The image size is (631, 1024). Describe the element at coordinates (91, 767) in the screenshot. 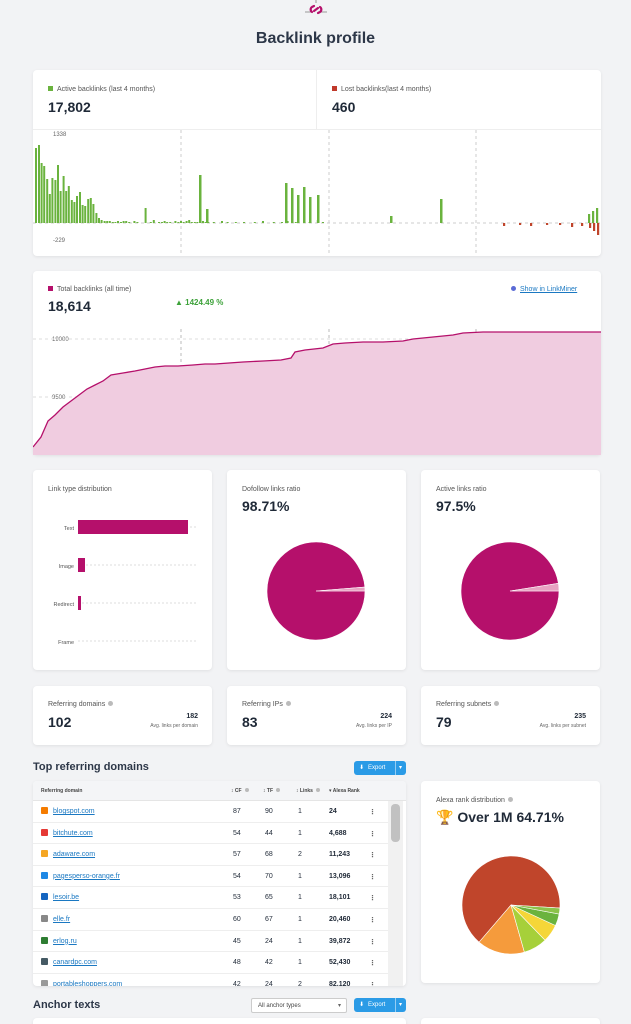

I see `top-referring-domains-title: Top referring domains` at that location.